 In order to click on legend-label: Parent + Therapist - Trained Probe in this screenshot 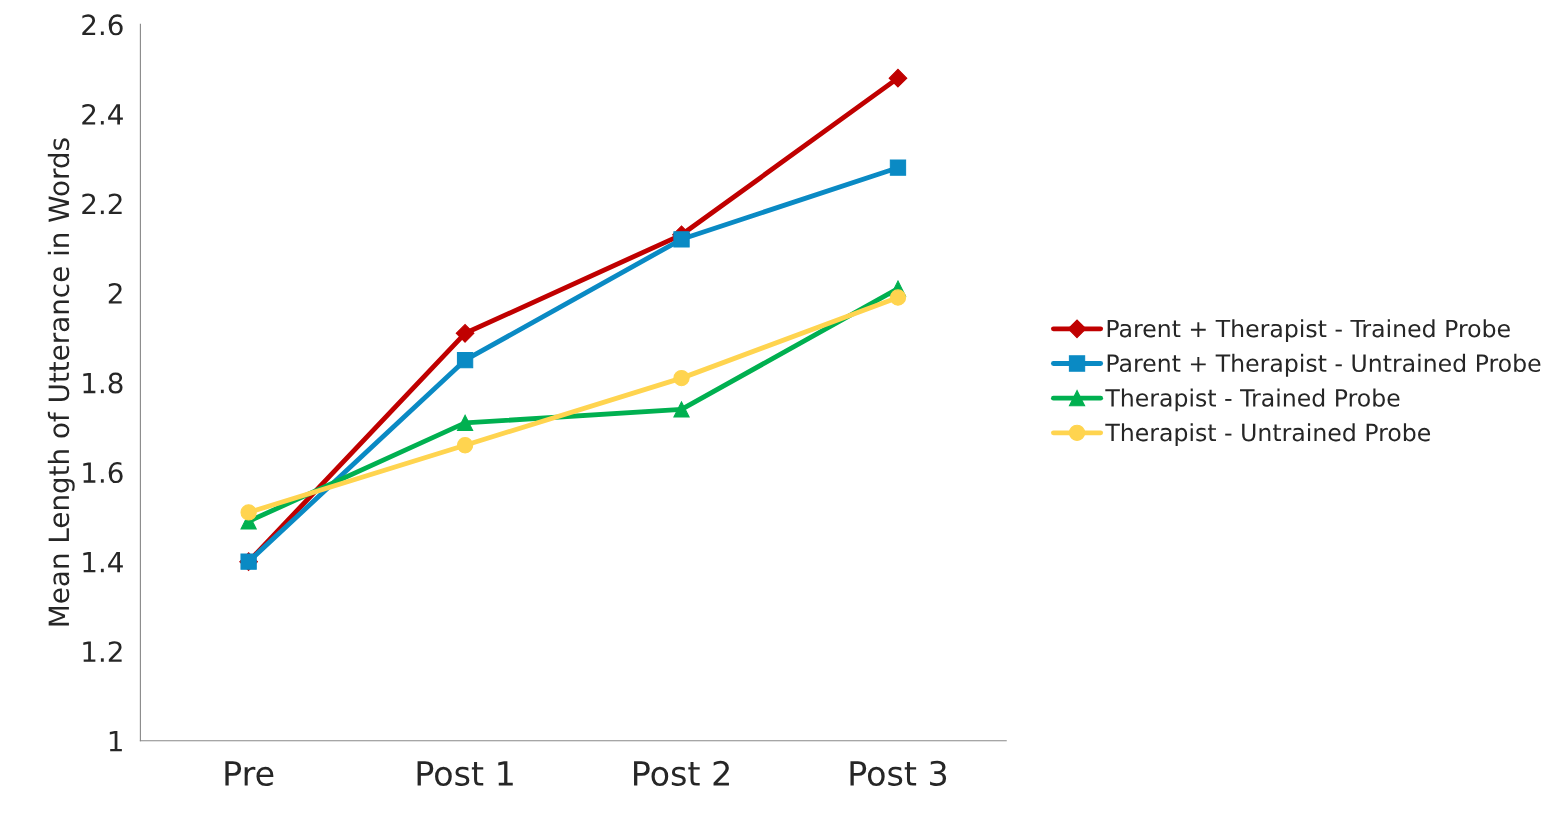, I will do `click(1308, 331)`.